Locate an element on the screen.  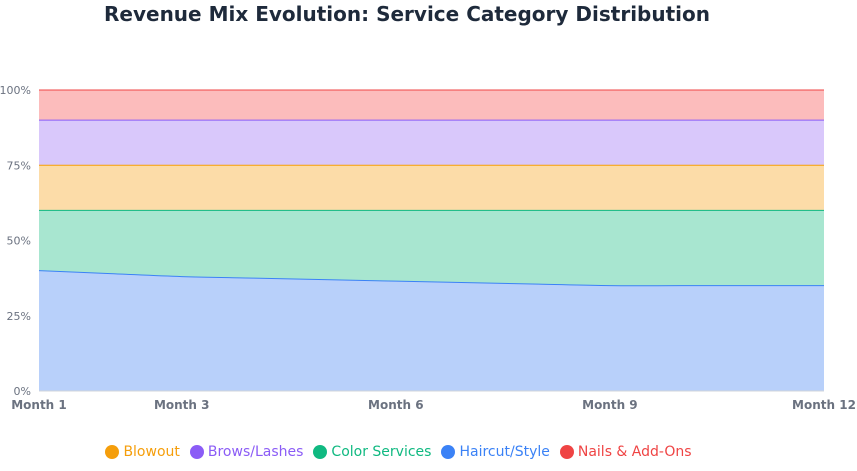
legend-item: Blowout is located at coordinates (142, 452).